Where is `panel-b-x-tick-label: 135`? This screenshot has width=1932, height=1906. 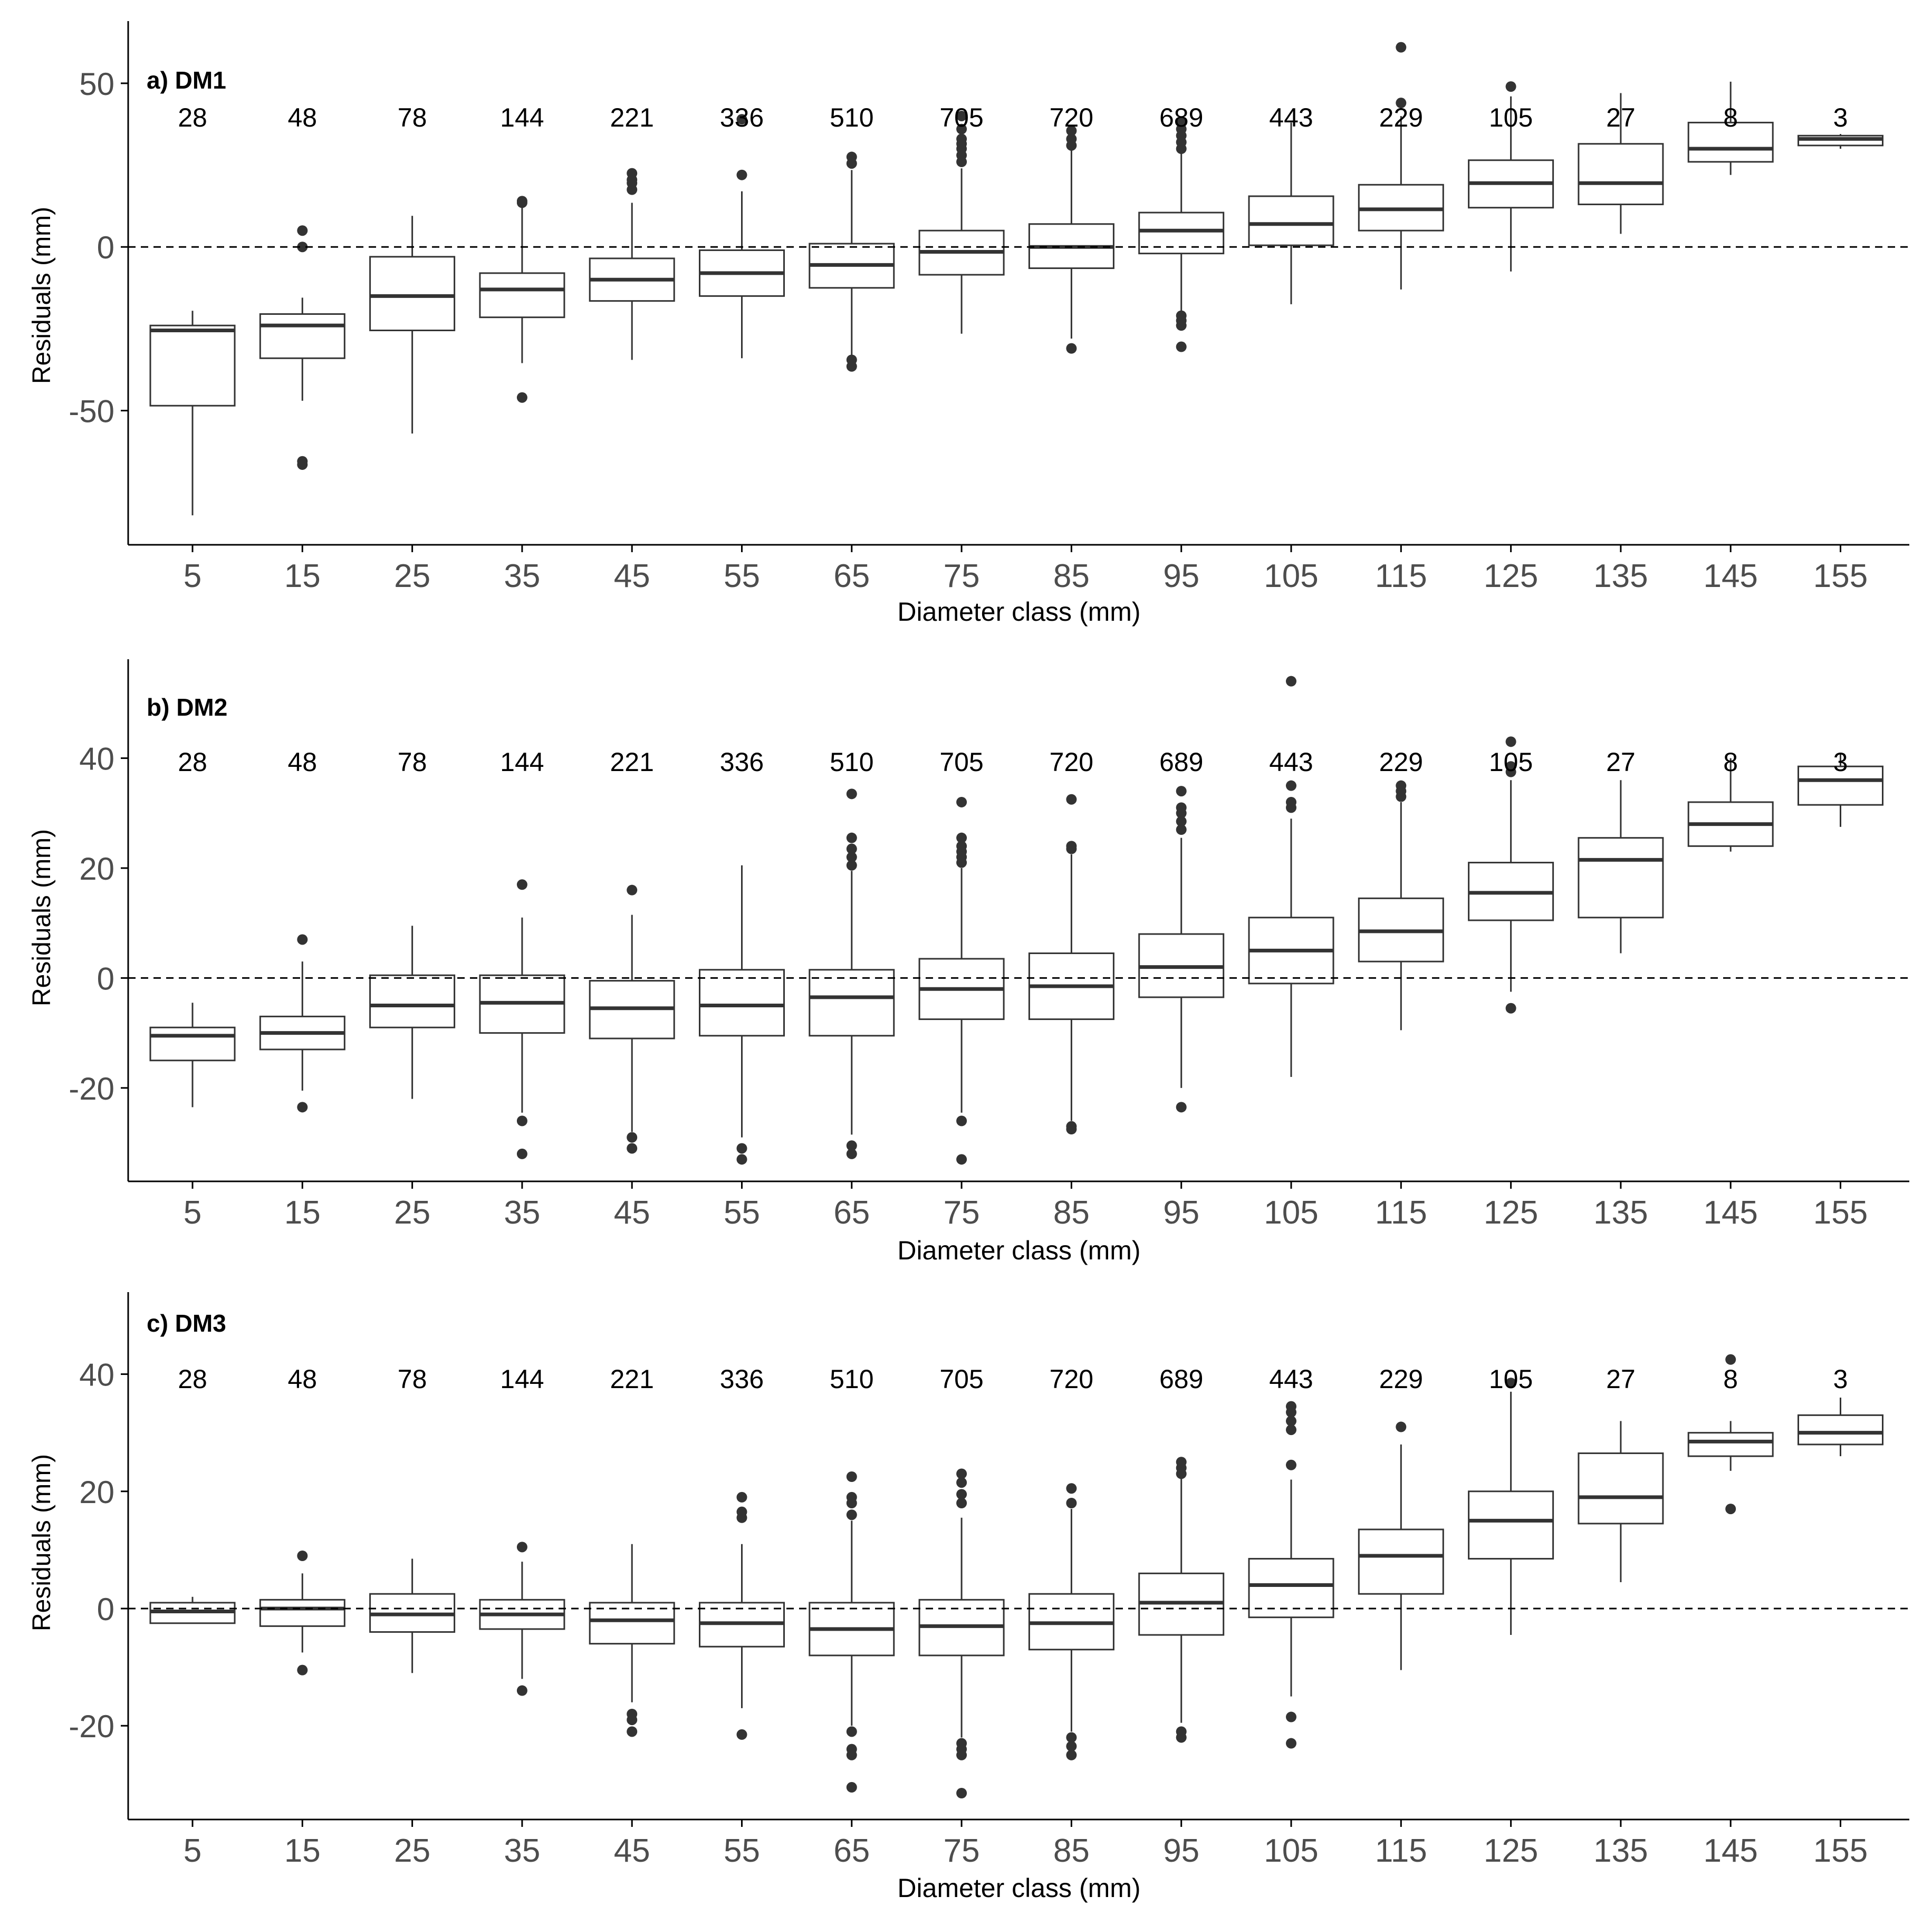
panel-b-x-tick-label: 135 is located at coordinates (1621, 1213).